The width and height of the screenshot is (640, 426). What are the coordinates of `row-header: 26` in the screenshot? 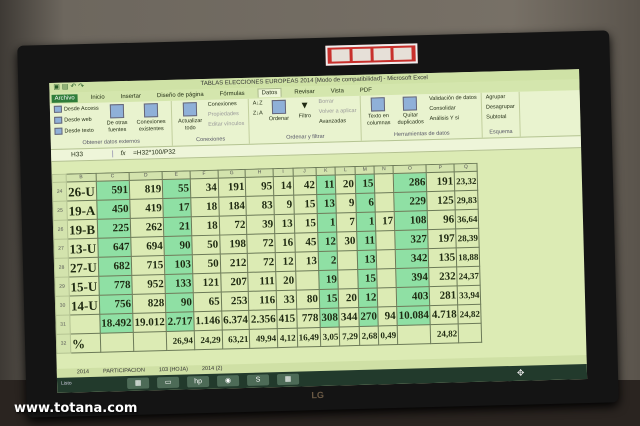 It's located at (60, 230).